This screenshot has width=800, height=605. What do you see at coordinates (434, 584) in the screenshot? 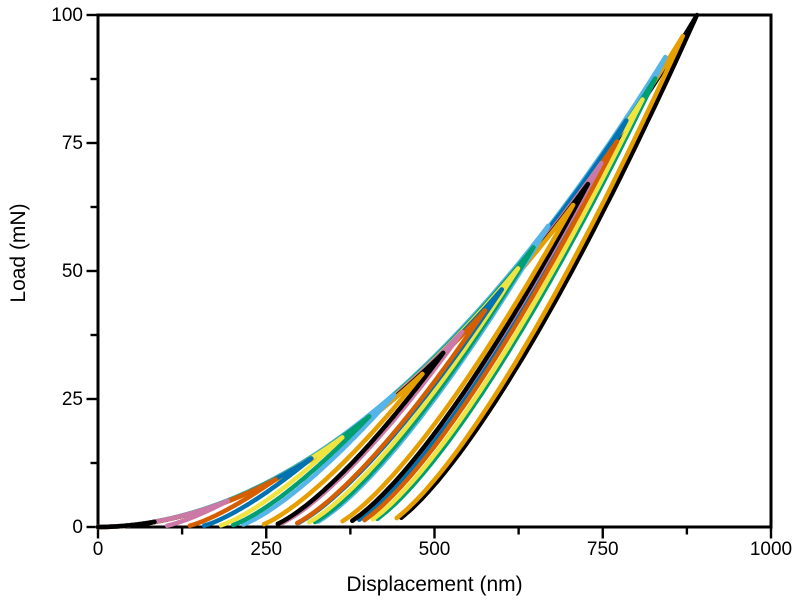
I see `x-axis-title: Displacement (nm)` at bounding box center [434, 584].